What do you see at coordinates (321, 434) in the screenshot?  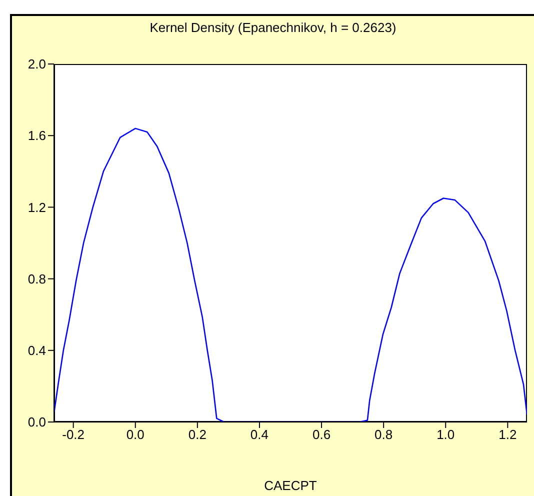 I see `x-tick-label: 0.6` at bounding box center [321, 434].